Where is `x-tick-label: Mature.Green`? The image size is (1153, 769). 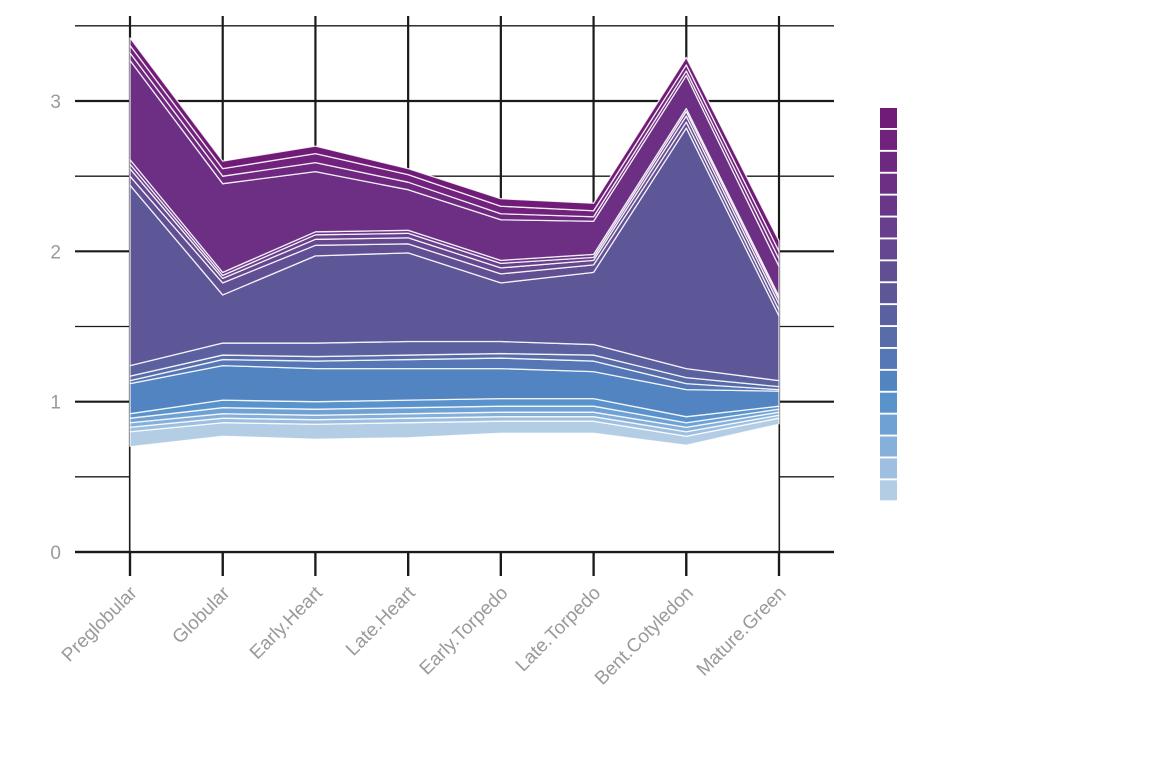 x-tick-label: Mature.Green is located at coordinates (742, 632).